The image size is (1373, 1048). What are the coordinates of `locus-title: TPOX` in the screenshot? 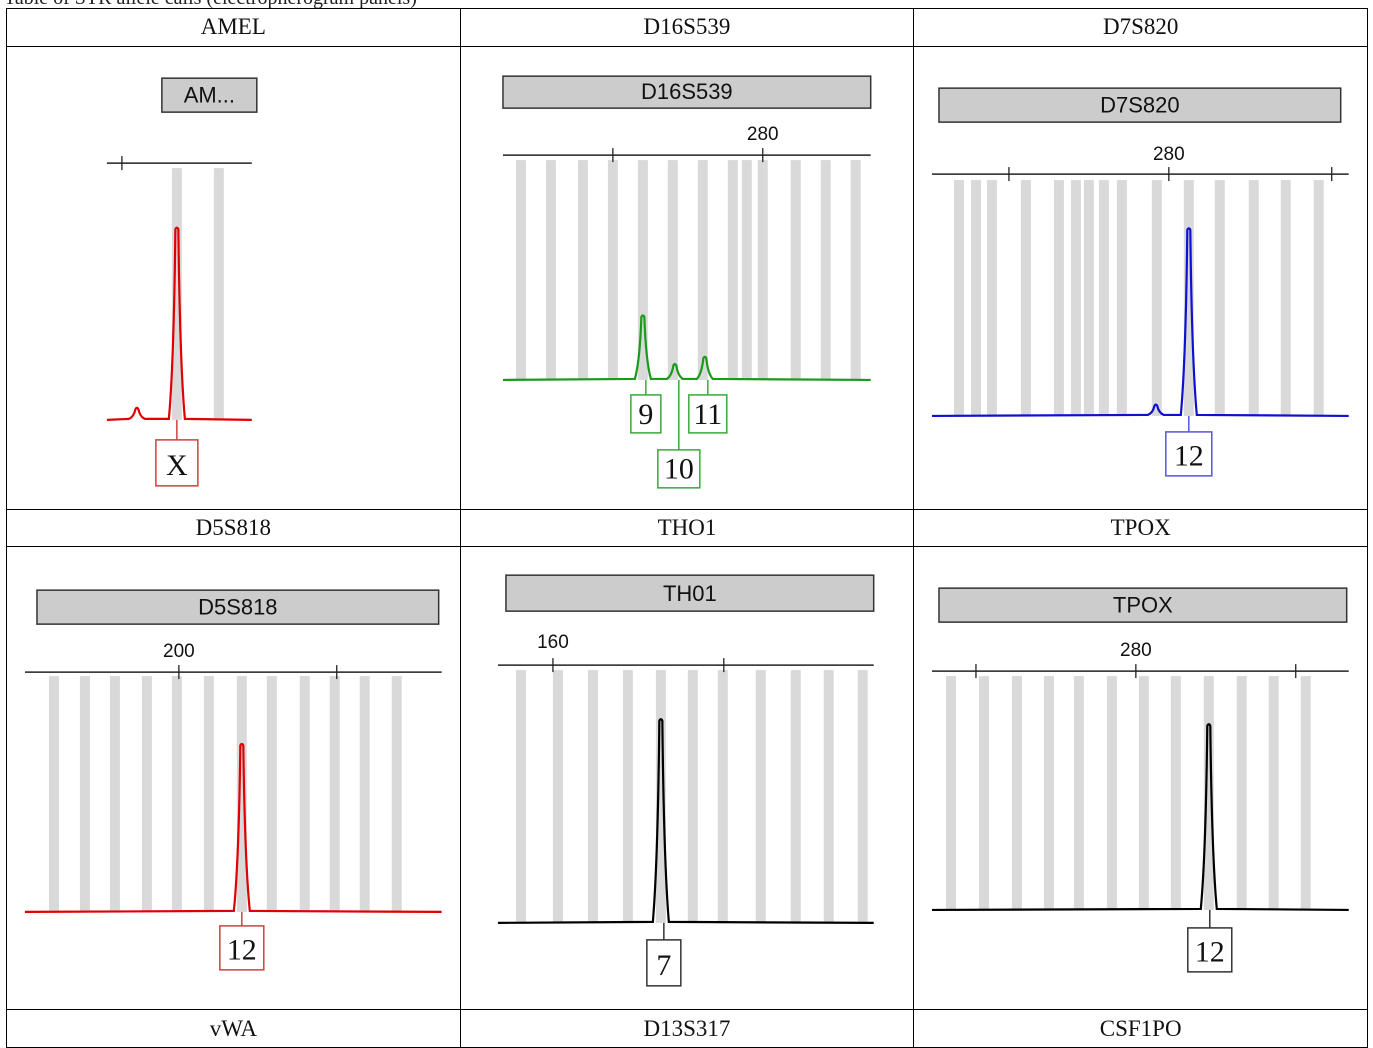 It's located at (1143, 605).